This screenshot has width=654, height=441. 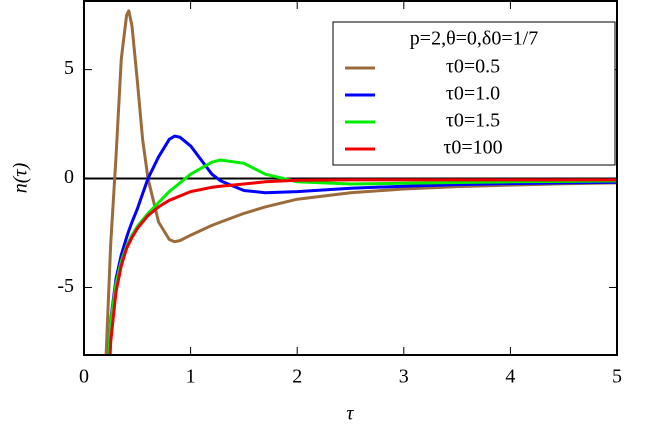 I want to click on legend-box, so click(x=474, y=93).